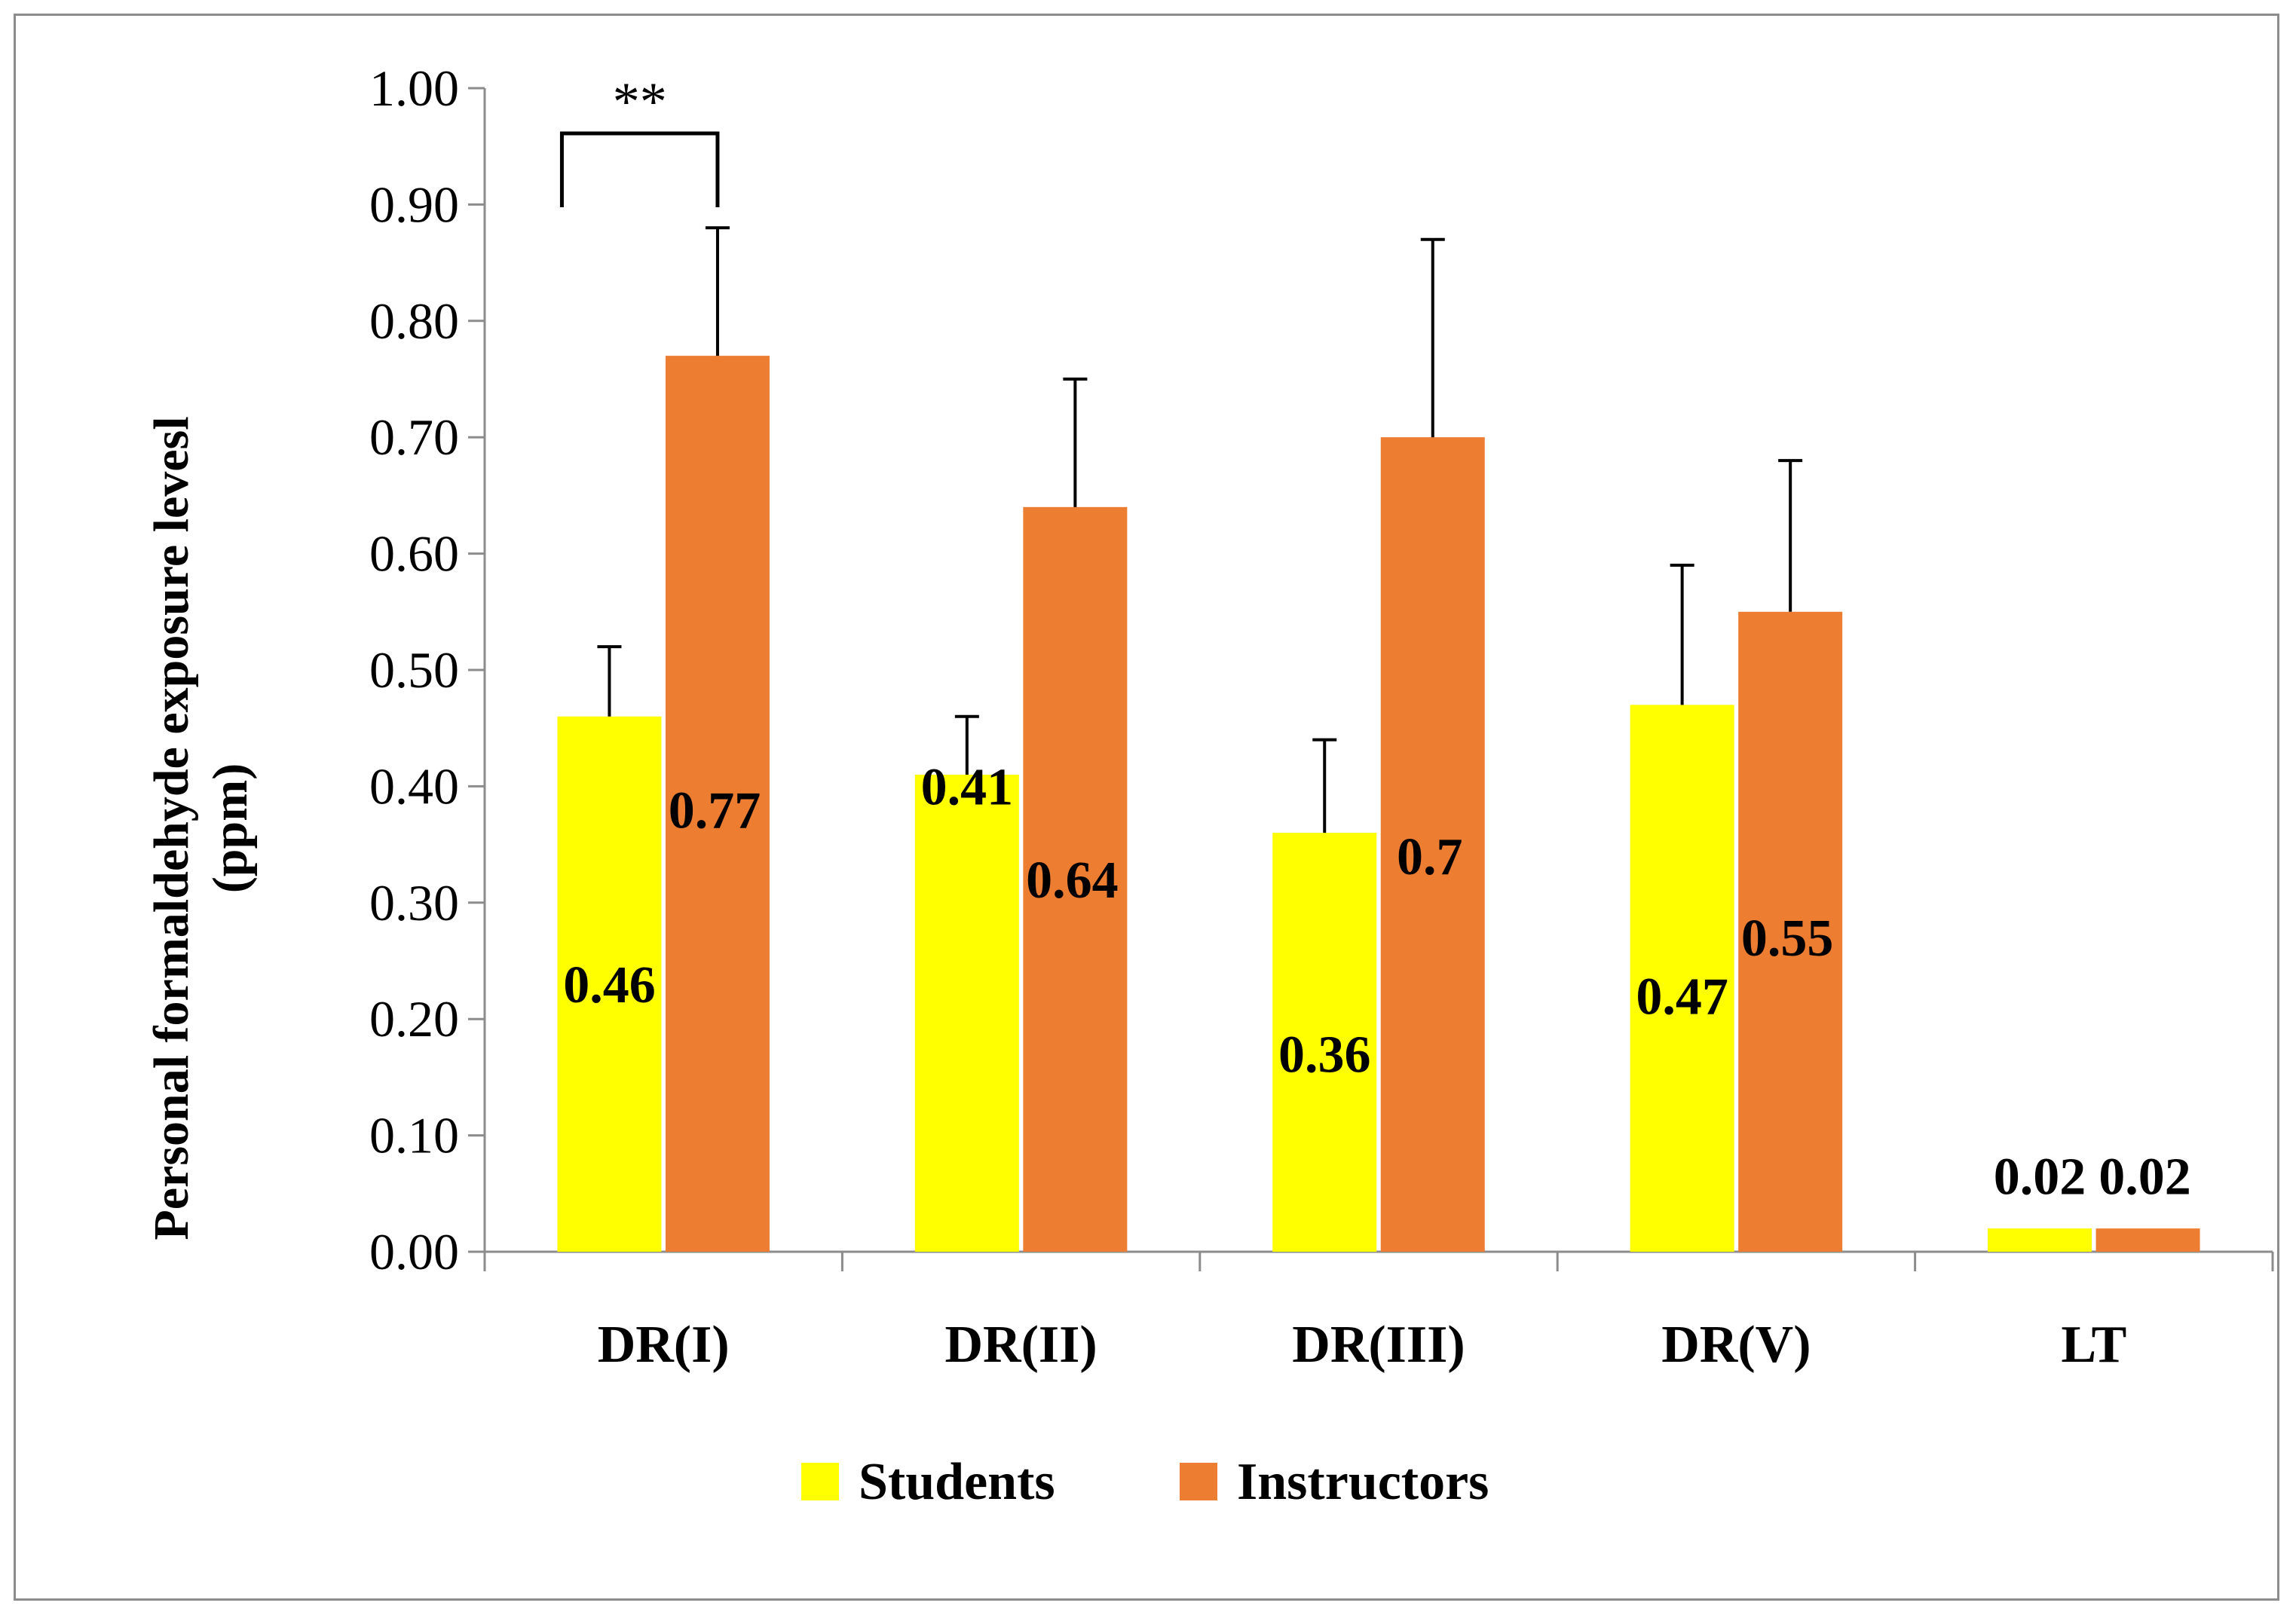 The image size is (2296, 1618). I want to click on x-tick-label: LT, so click(2093, 1345).